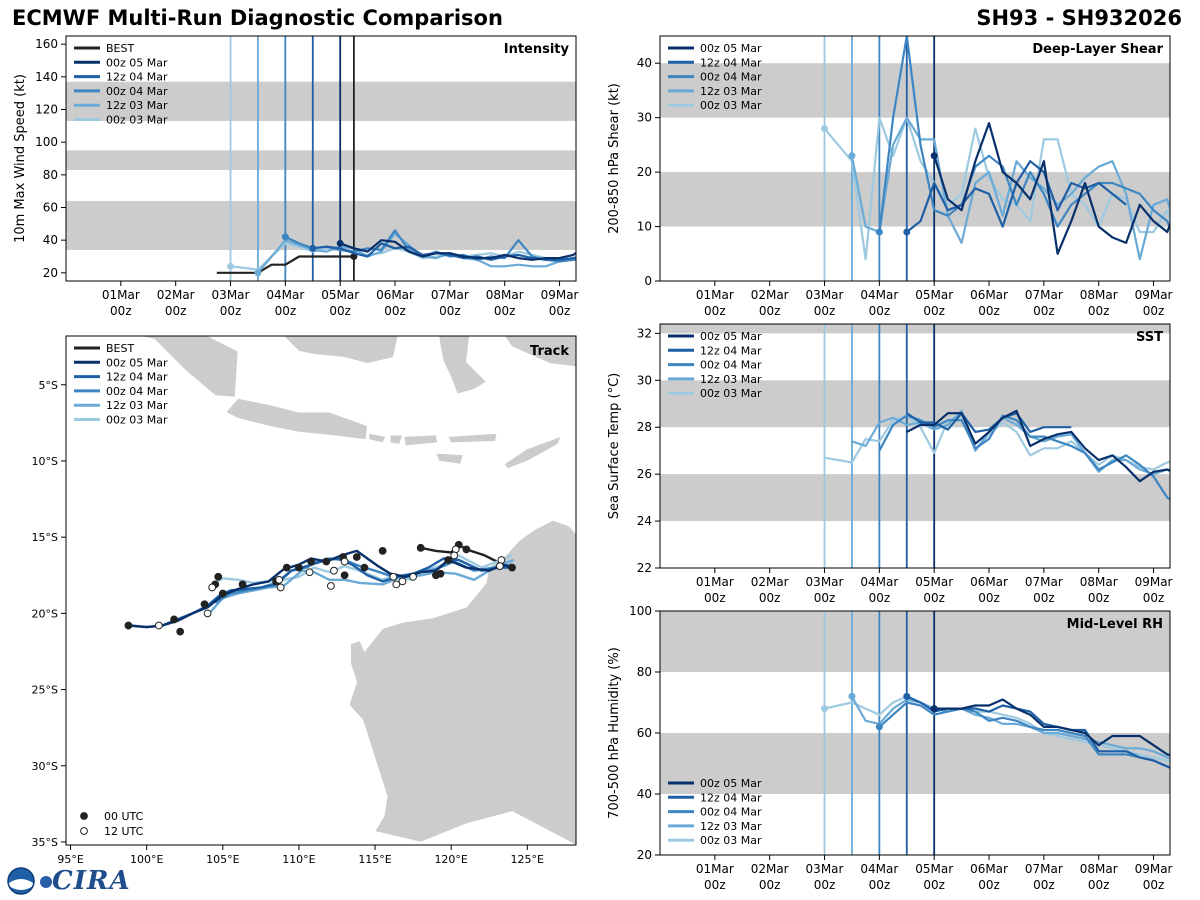 The width and height of the screenshot is (1200, 900). I want to click on rh-xtick-label-5: 05Mar, so click(934, 869).